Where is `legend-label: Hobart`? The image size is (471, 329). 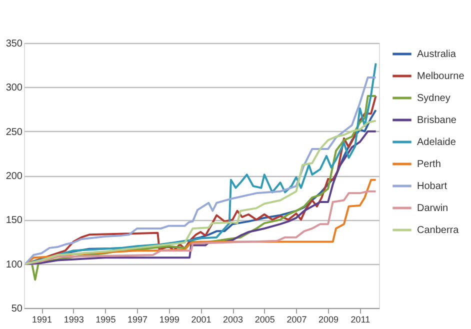 legend-label: Hobart is located at coordinates (432, 186).